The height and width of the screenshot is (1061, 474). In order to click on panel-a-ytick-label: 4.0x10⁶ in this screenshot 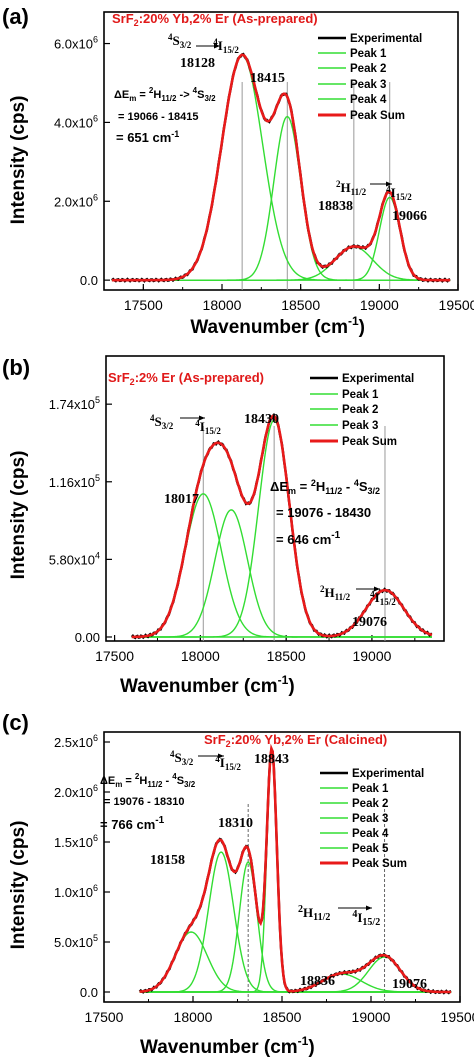, I will do `click(76, 121)`.